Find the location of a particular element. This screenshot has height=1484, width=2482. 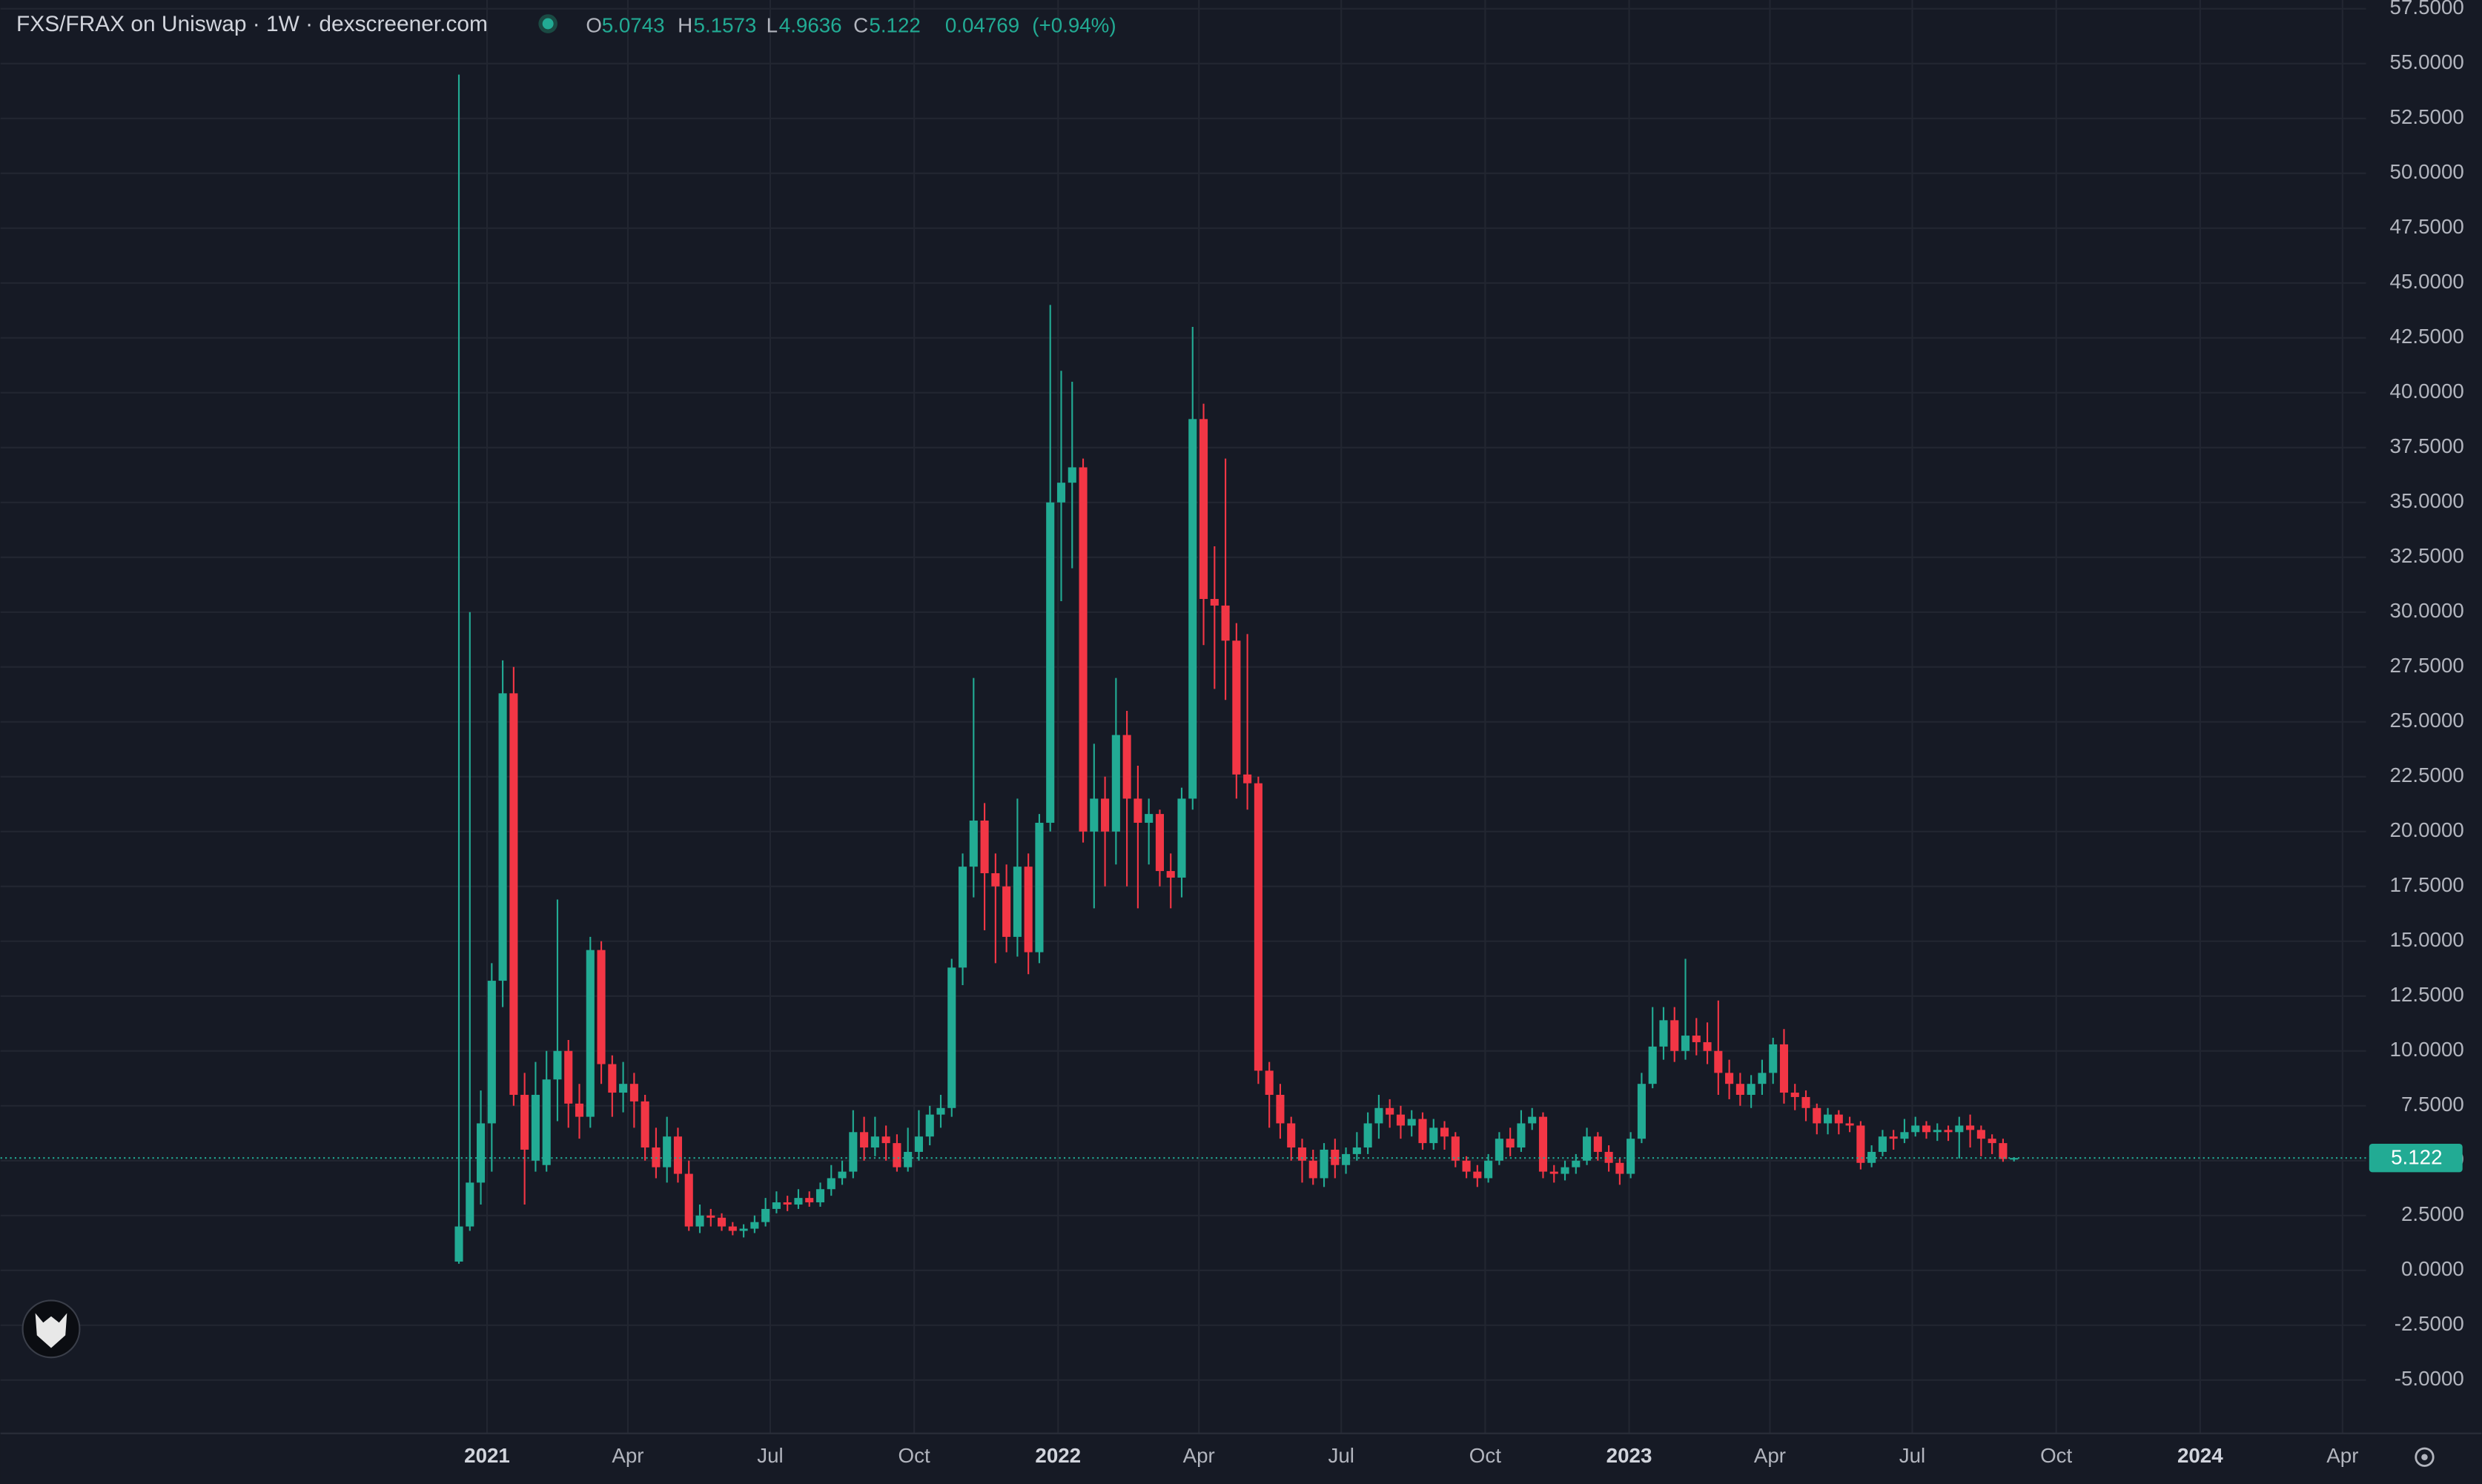

logo-icon is located at coordinates (51, 1330).